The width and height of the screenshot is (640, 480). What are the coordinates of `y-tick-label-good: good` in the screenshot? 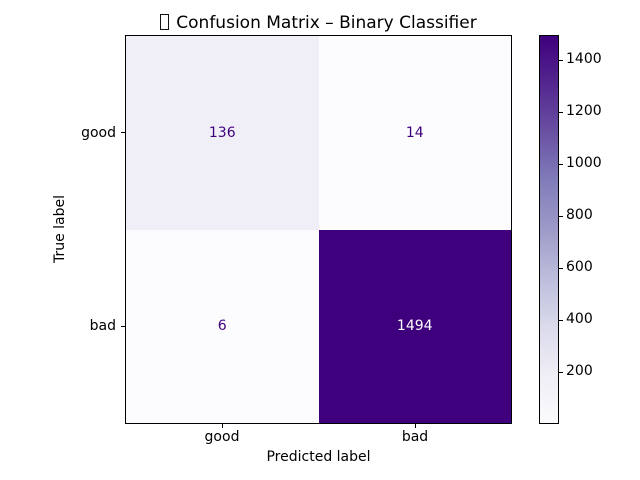 It's located at (98, 133).